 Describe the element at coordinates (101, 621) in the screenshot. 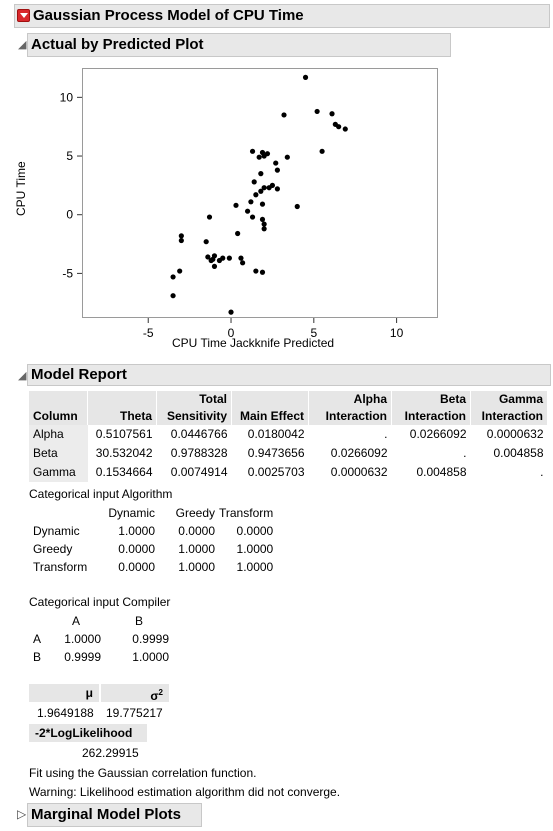

I see `table-row: A B` at that location.